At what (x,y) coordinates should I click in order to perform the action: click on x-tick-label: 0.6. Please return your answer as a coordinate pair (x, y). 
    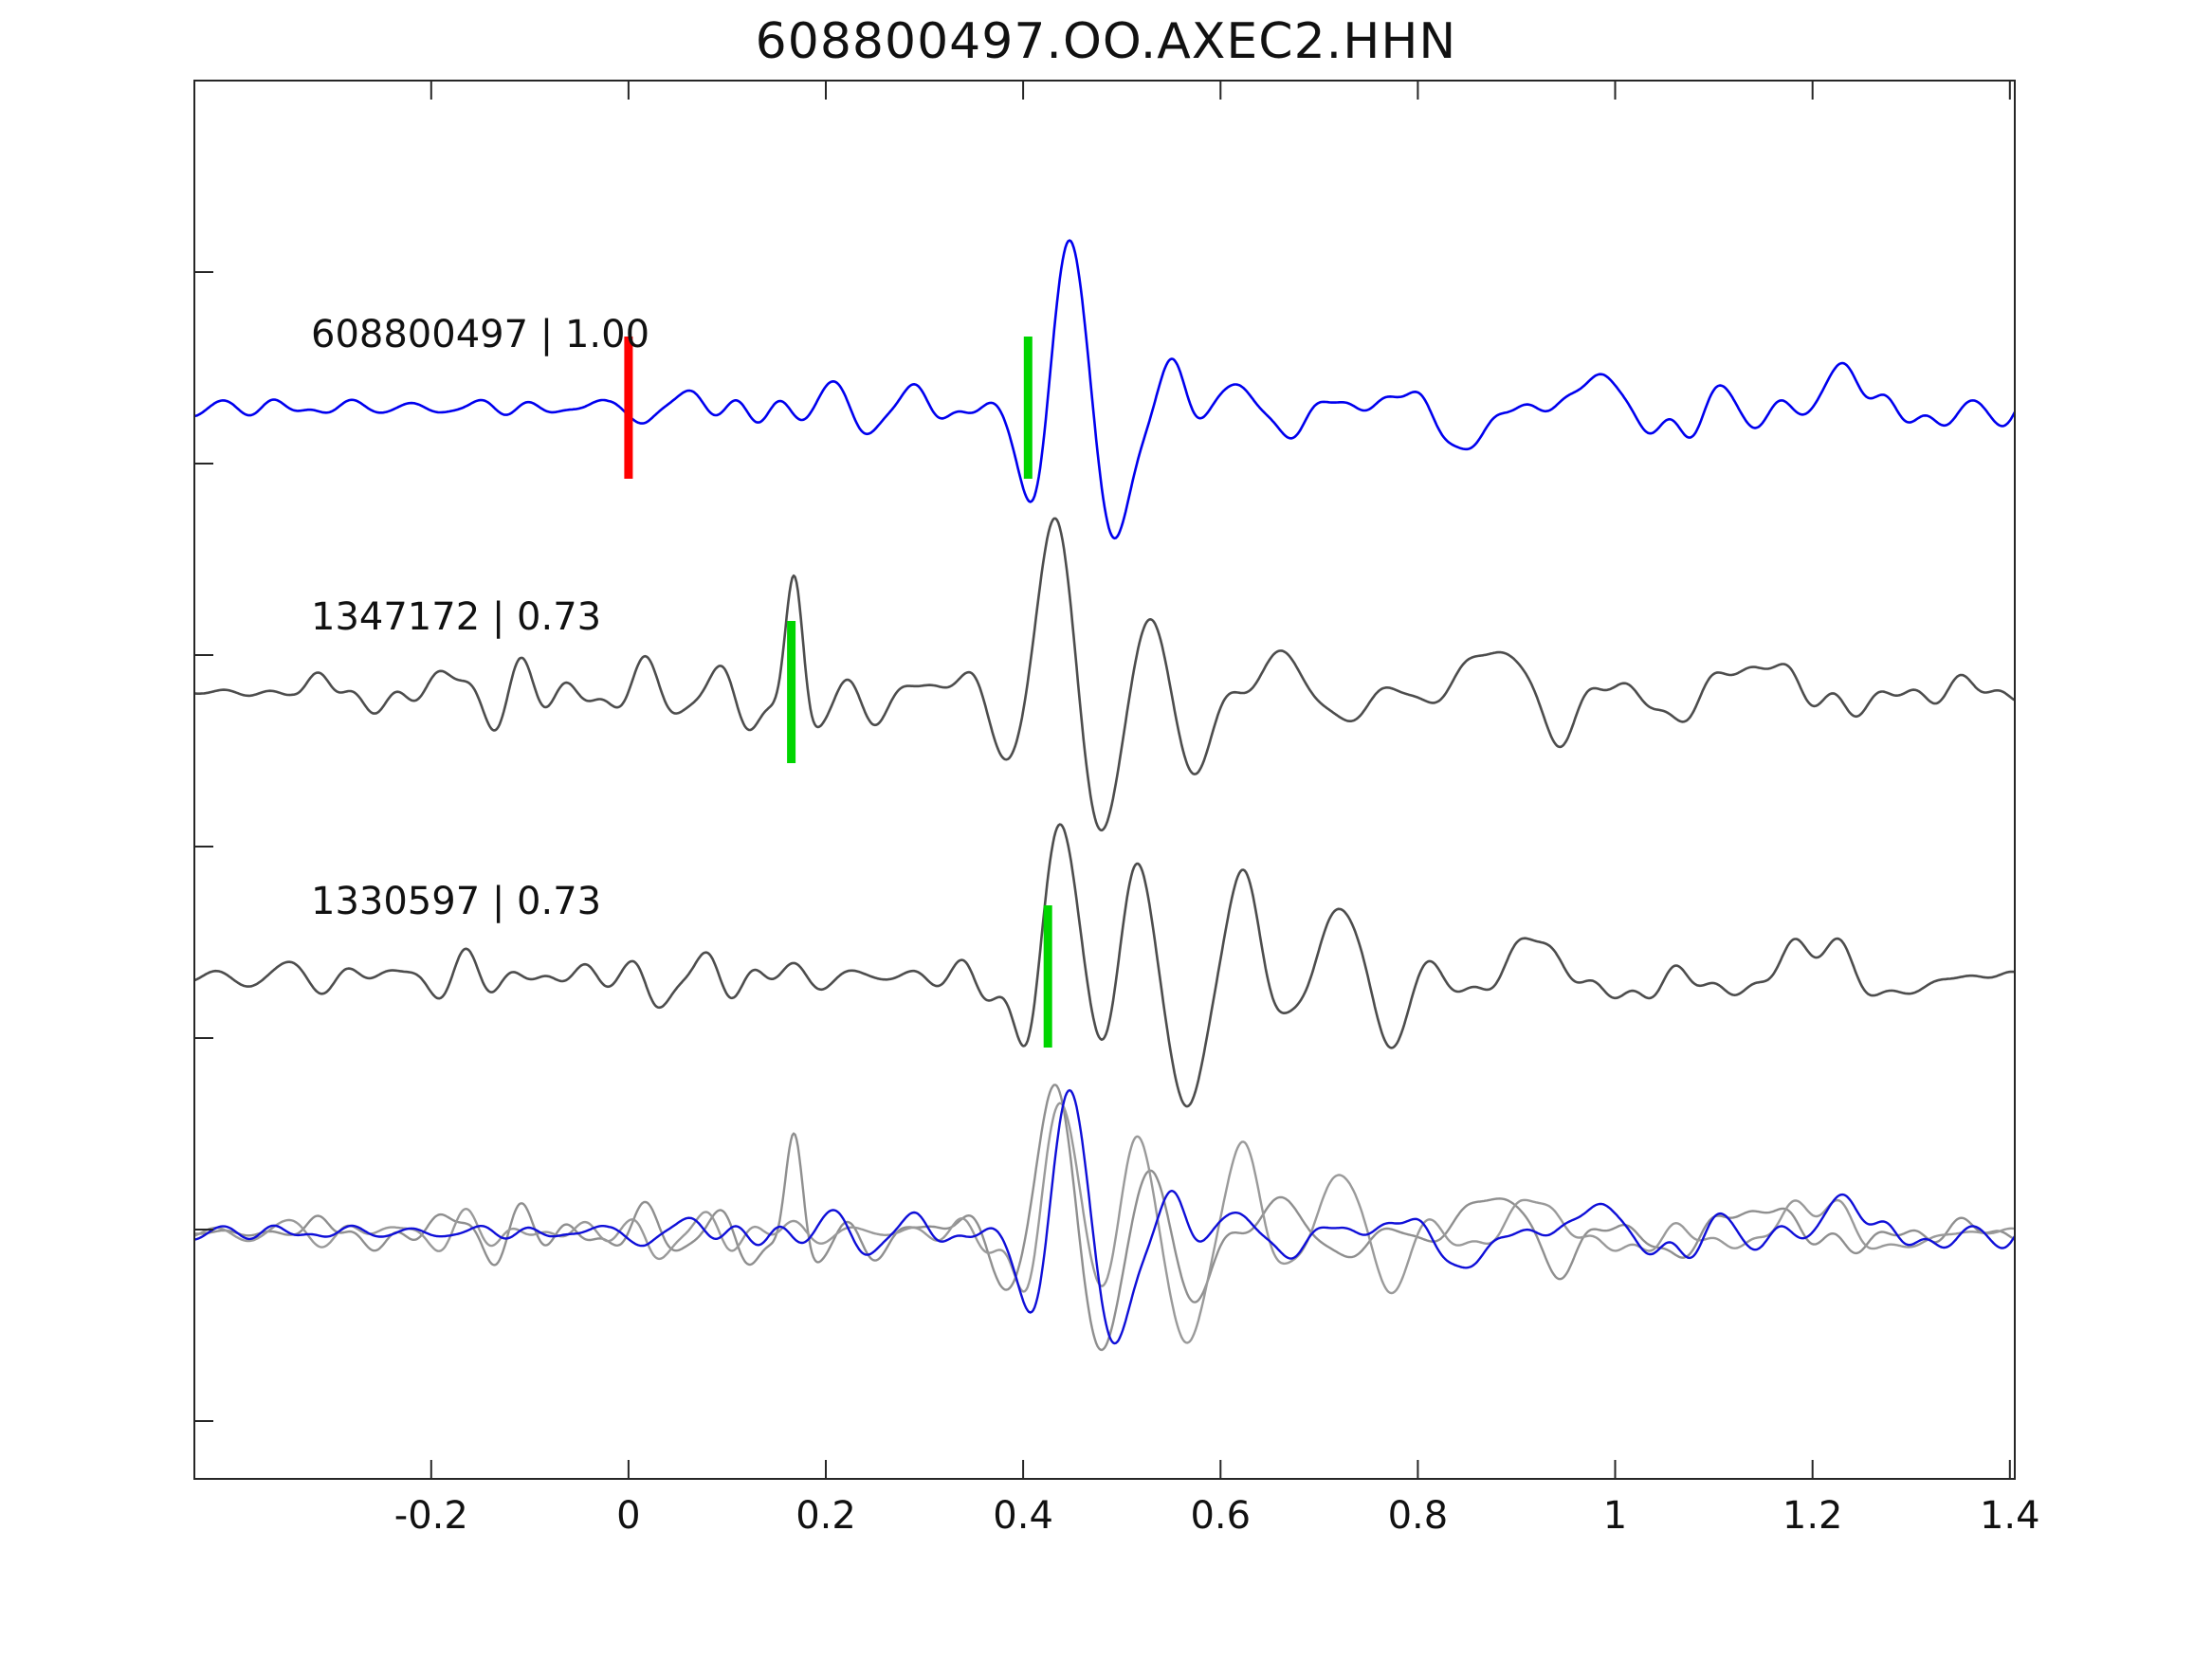
    Looking at the image, I should click on (1220, 1516).